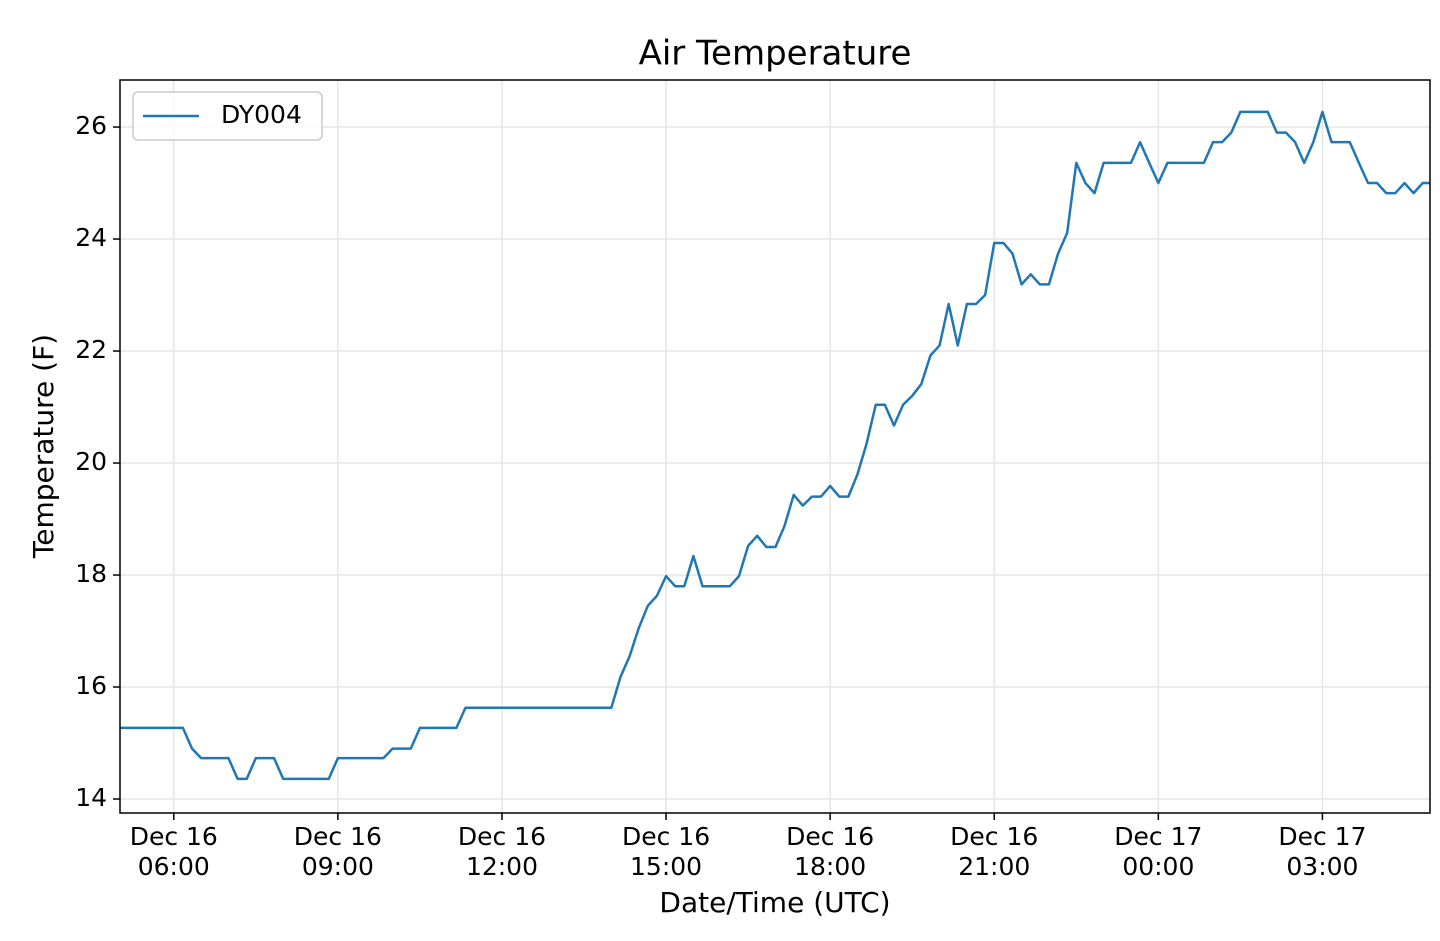 Image resolution: width=1440 pixels, height=941 pixels. I want to click on y-tick-label: 18, so click(91, 573).